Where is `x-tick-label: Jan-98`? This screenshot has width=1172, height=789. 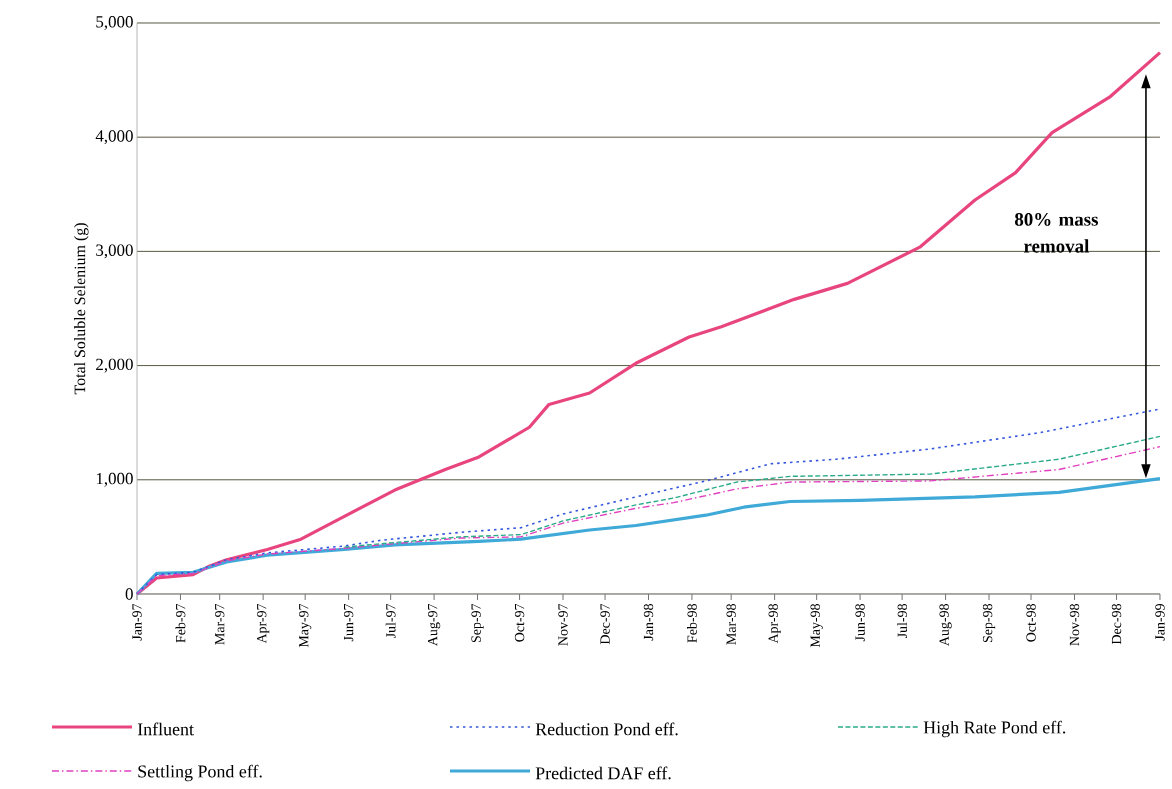
x-tick-label: Jan-98 is located at coordinates (648, 622).